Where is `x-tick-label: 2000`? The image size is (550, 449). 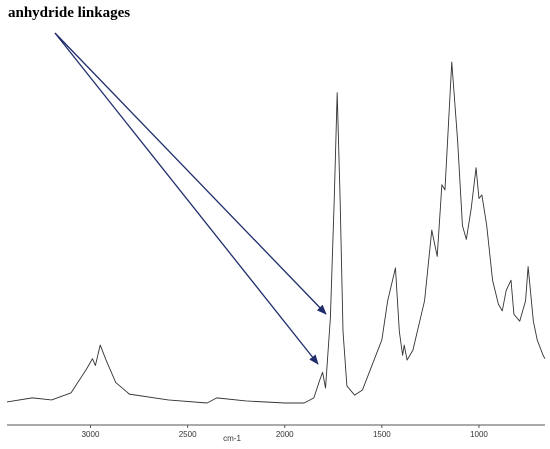 x-tick-label: 2000 is located at coordinates (285, 434).